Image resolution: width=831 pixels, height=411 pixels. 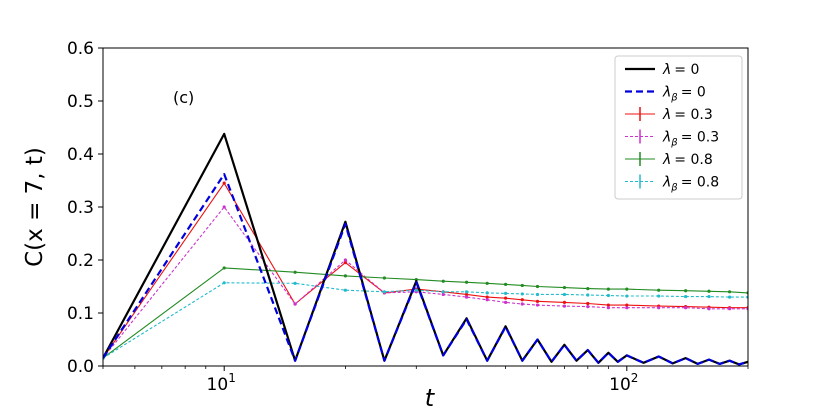 I want to click on y-tick-label: 0.5, so click(x=80, y=102).